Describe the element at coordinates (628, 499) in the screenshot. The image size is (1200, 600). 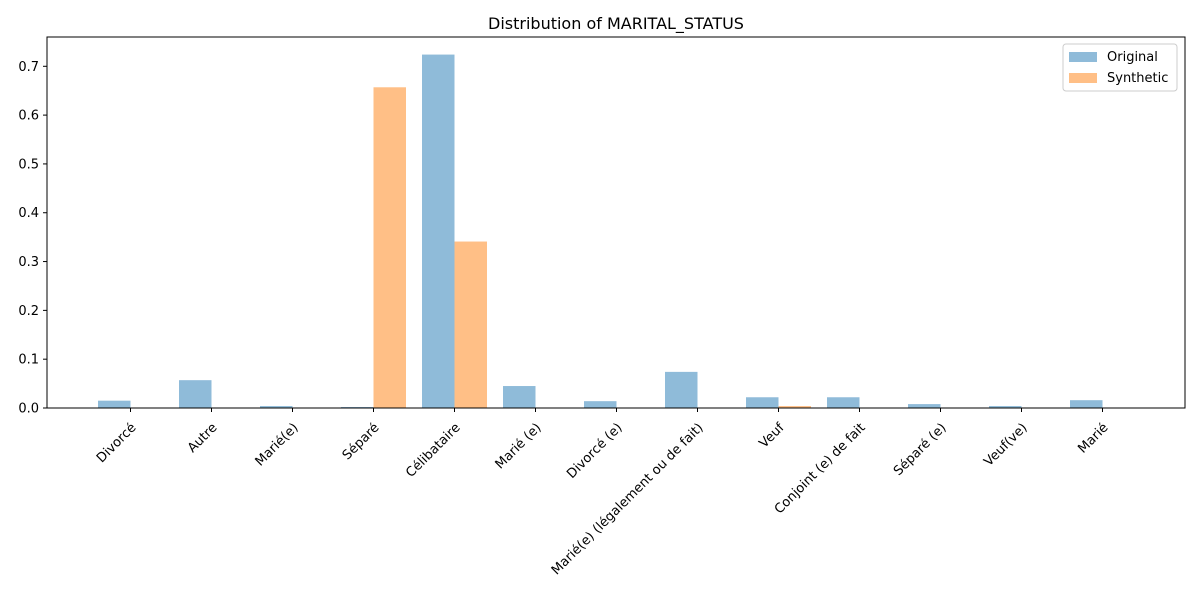
I see `x-tick-label: Marié(e) (légalement ou de fait)` at that location.